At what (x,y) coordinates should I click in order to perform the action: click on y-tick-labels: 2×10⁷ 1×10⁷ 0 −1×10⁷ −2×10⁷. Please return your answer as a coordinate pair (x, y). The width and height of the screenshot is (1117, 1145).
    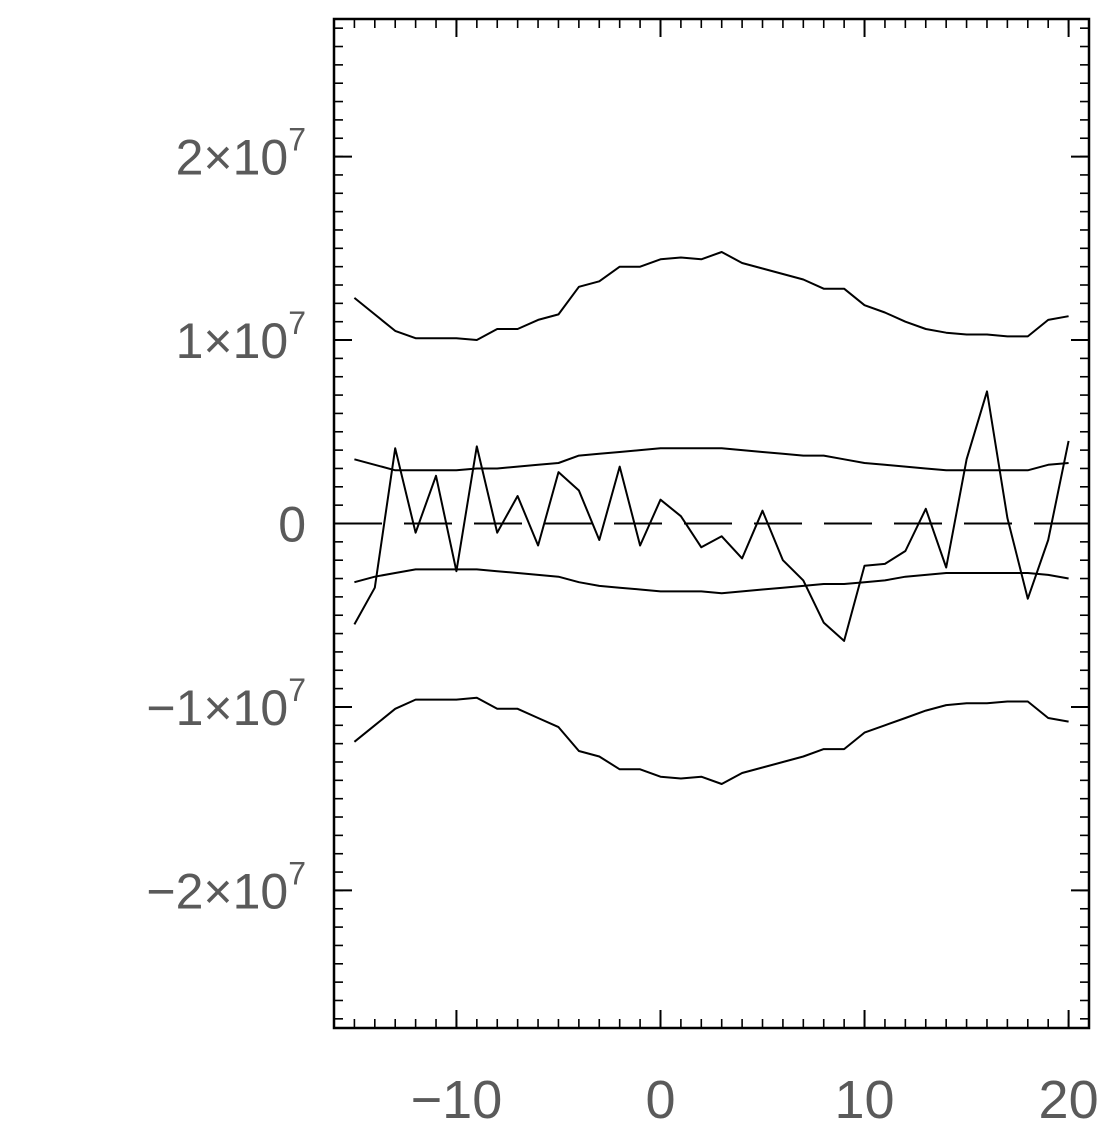
    Looking at the image, I should click on (226, 521).